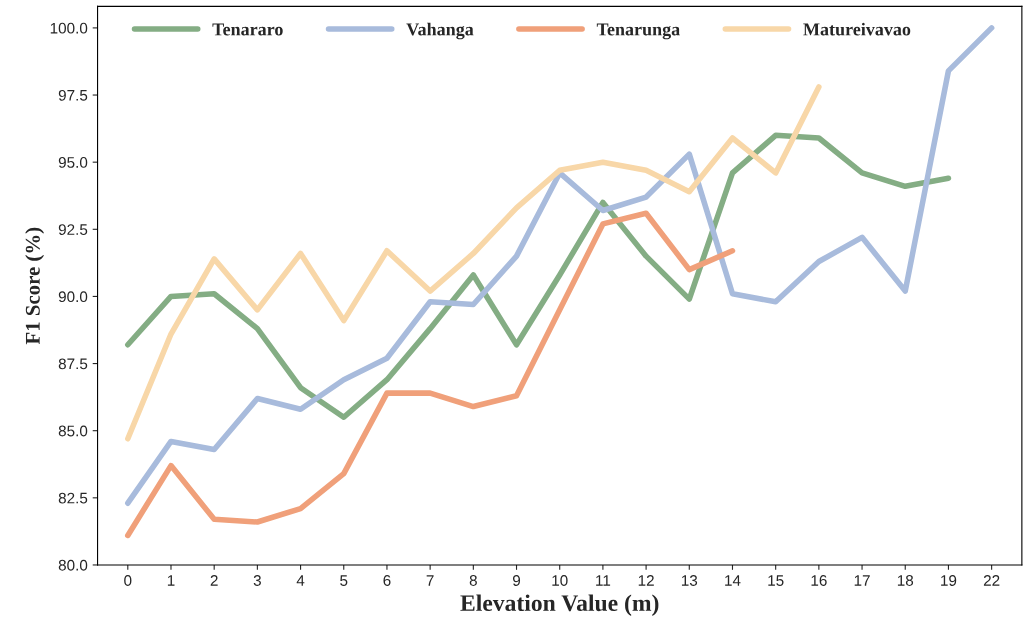 This screenshot has width=1027, height=642. I want to click on x-tick-label: 0, so click(128, 580).